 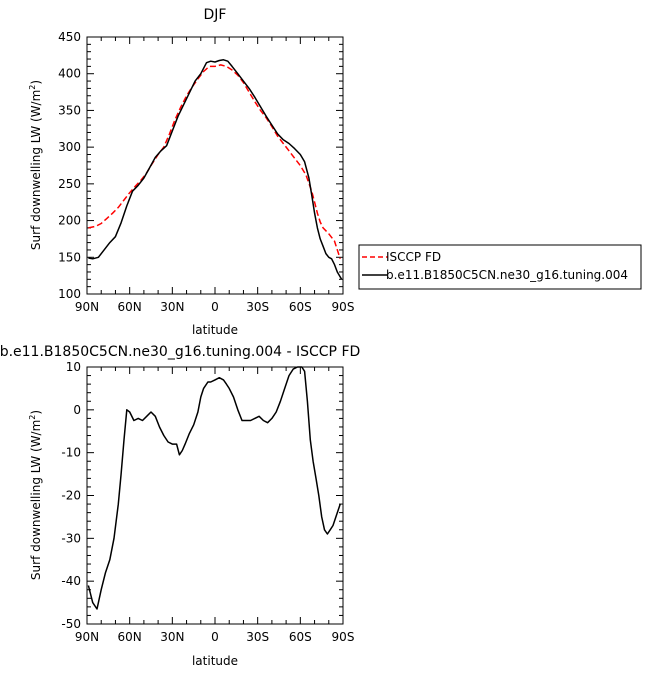 I want to click on y-tick-label: 250, so click(x=69, y=184).